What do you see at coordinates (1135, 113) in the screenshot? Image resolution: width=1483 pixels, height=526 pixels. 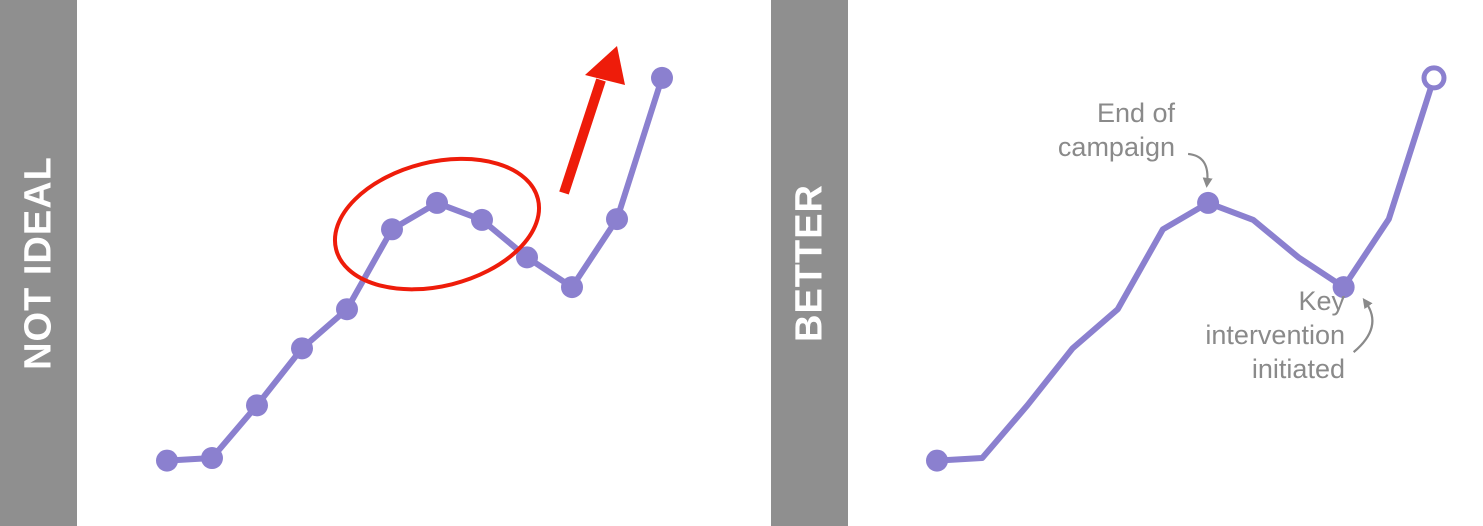 I see `annotation-line: End of` at bounding box center [1135, 113].